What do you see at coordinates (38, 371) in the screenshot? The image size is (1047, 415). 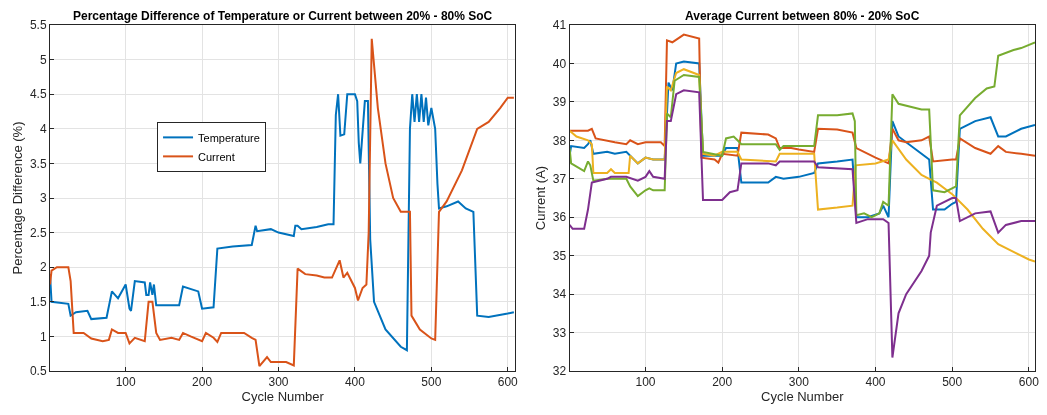 I see `y-tick-label: 0.5` at bounding box center [38, 371].